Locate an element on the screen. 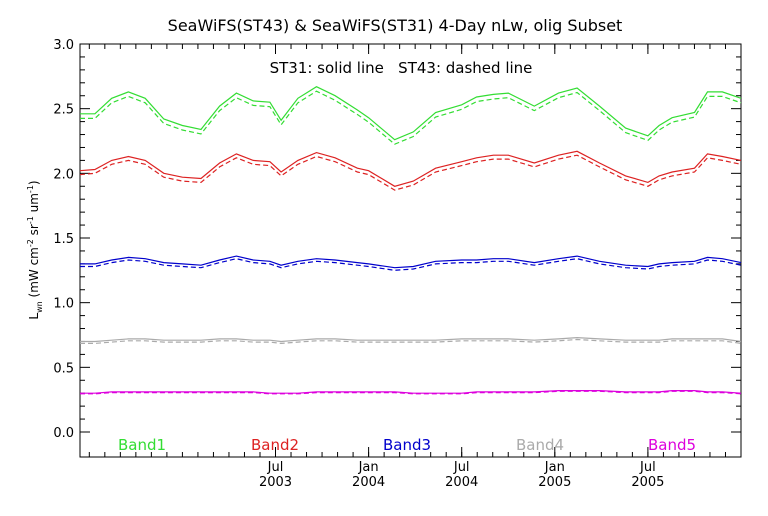 The height and width of the screenshot is (516, 768). y-tick-label: 0.5 is located at coordinates (63, 368).